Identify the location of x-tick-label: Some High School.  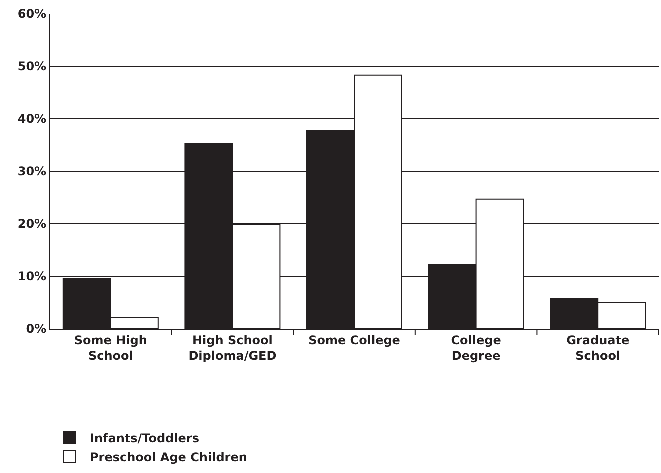
(111, 348).